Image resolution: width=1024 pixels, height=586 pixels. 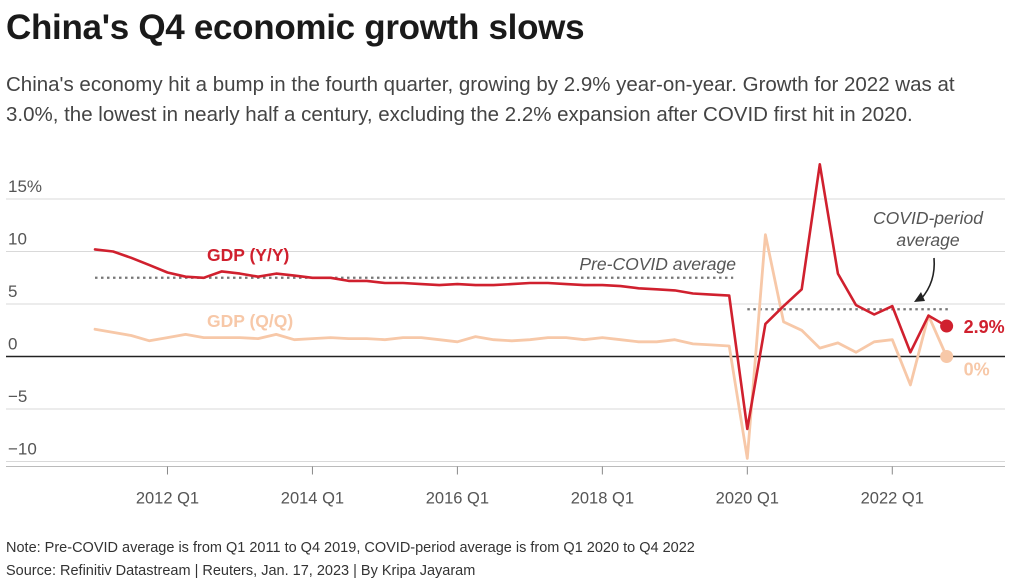 I want to click on x-tick-label: 2014 Q1, so click(x=312, y=499).